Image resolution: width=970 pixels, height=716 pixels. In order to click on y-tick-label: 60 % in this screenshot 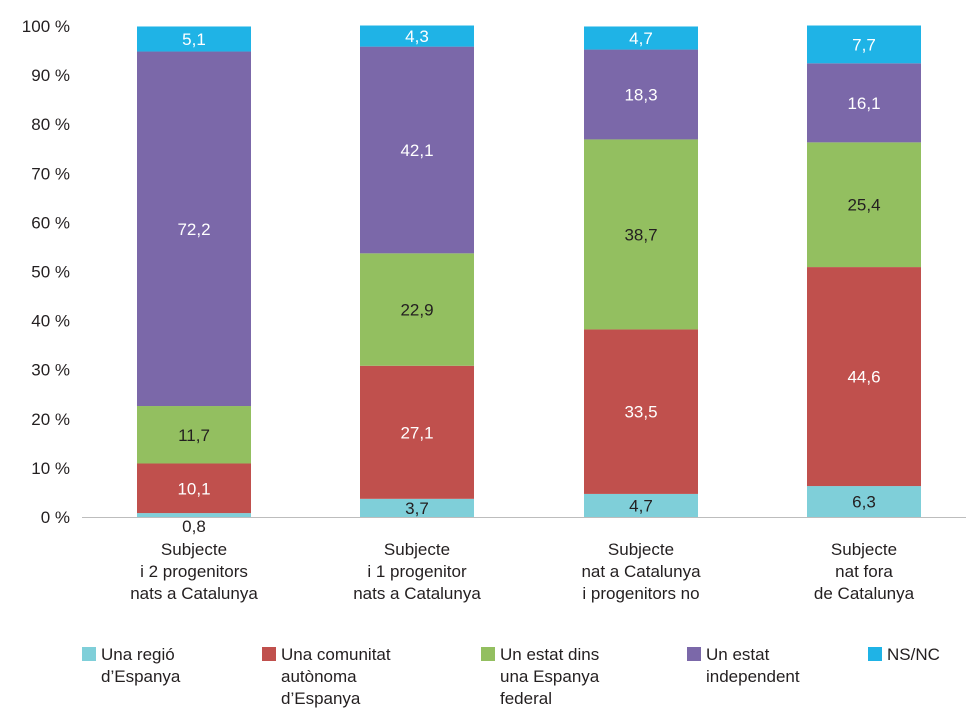, I will do `click(50, 222)`.